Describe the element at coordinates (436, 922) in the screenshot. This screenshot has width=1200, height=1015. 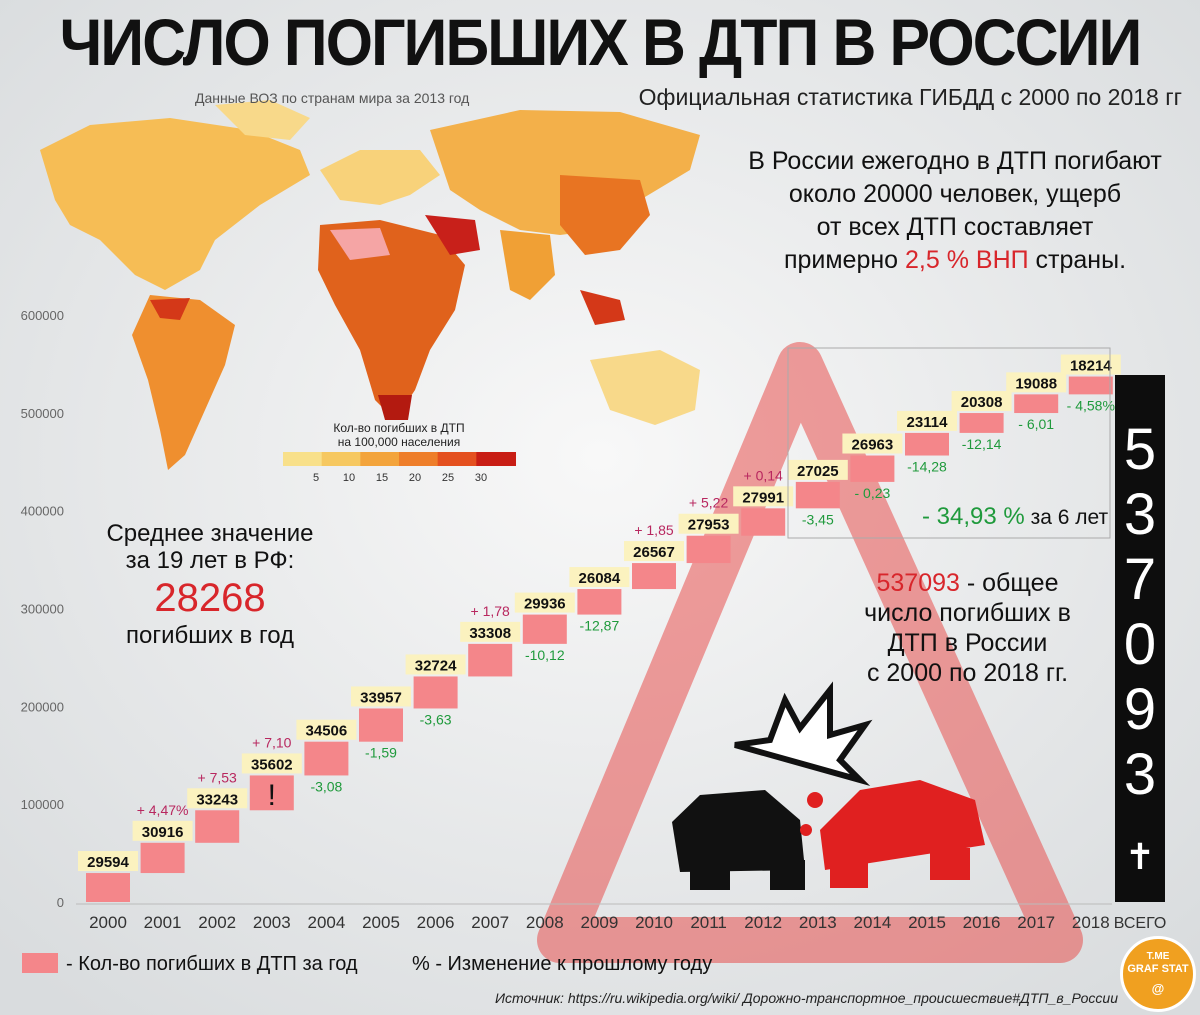
I see `x-tick-label: 2006` at that location.